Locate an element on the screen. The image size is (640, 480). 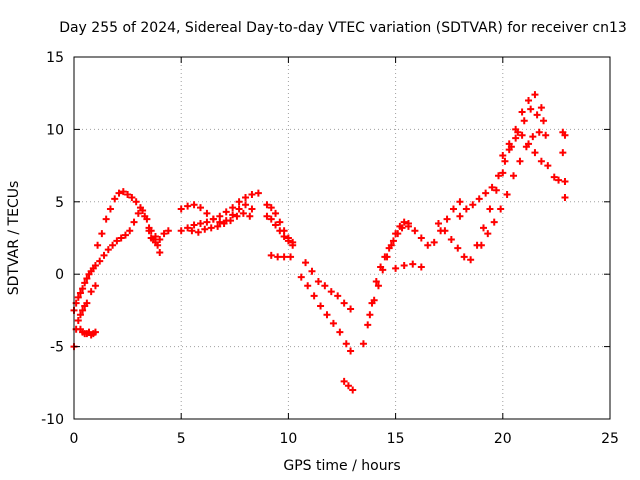
series-track-j is located at coordinates (280, 230).